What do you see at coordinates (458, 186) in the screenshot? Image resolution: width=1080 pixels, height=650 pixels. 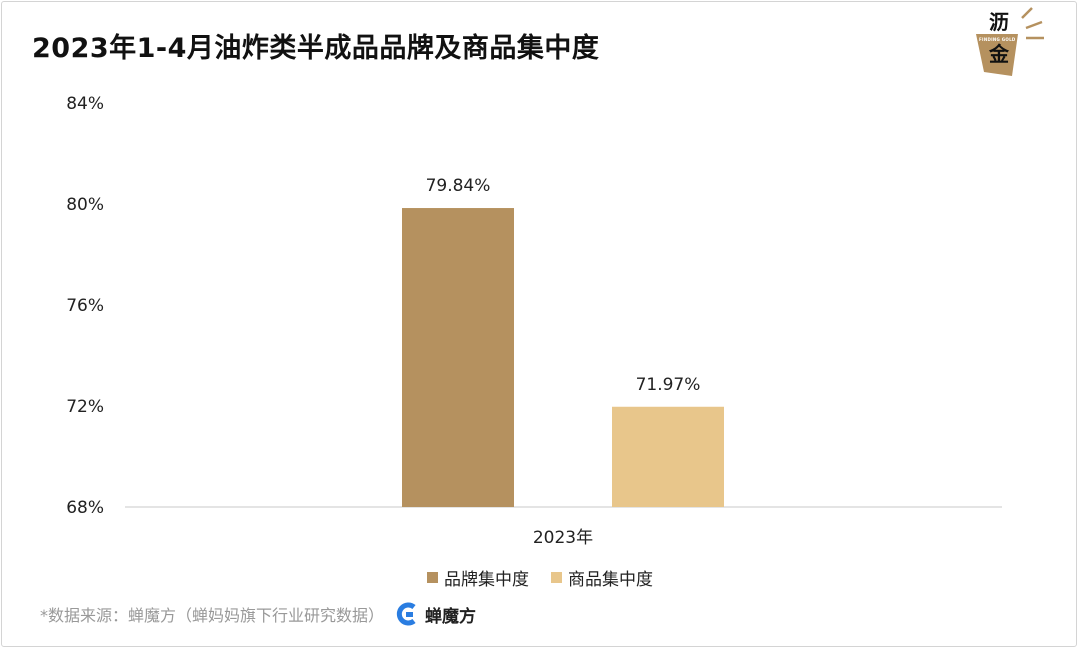 I see `data-label-brand: 79.84%` at bounding box center [458, 186].